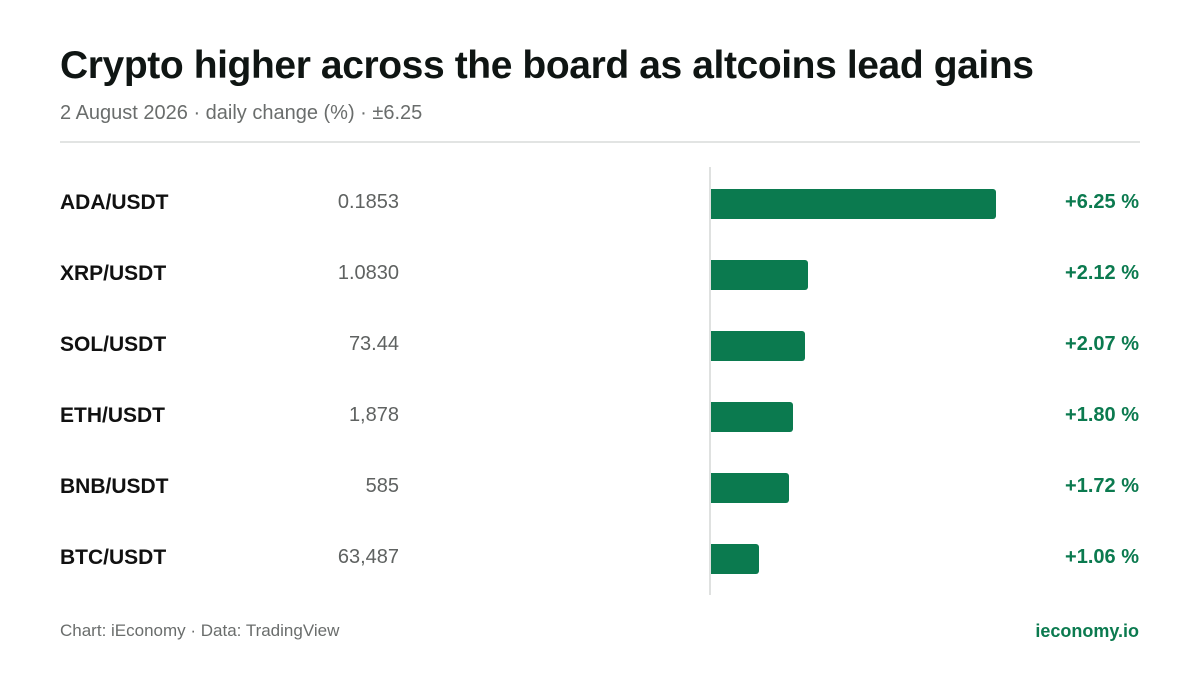  I want to click on change-label: +2.07 %, so click(1102, 344).